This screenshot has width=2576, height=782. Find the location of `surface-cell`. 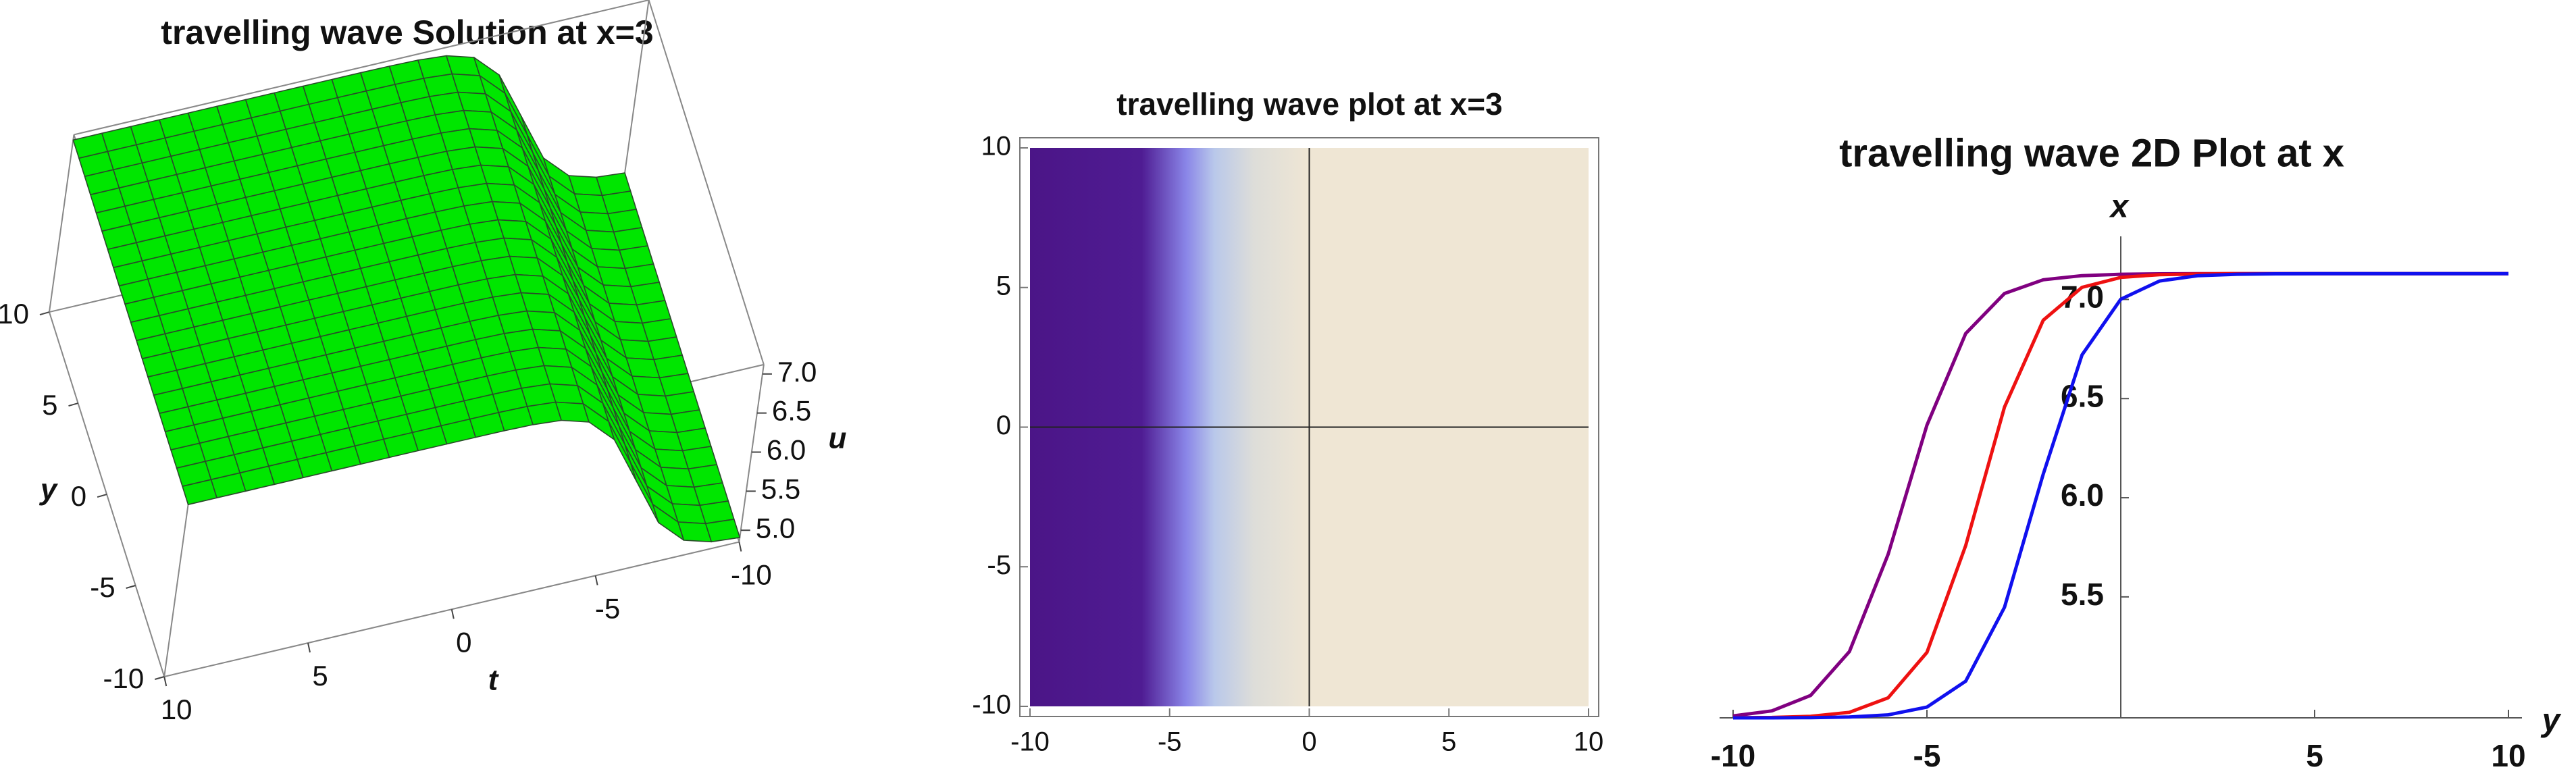

surface-cell is located at coordinates (722, 531).